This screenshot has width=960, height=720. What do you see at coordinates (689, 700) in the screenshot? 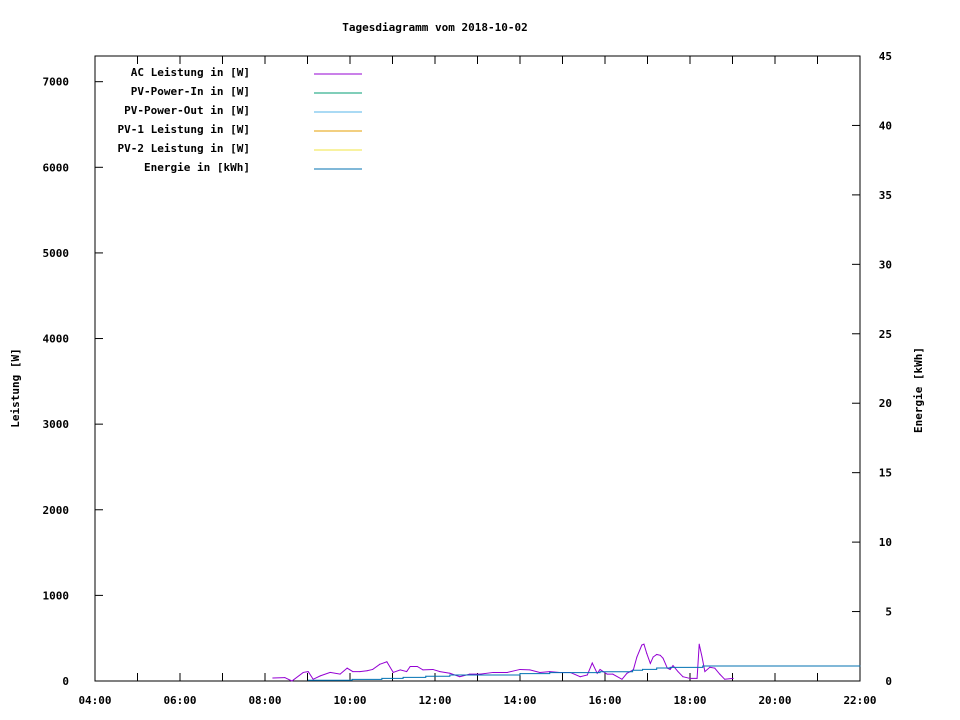
I see `x-tick-label: 18:00` at bounding box center [689, 700].